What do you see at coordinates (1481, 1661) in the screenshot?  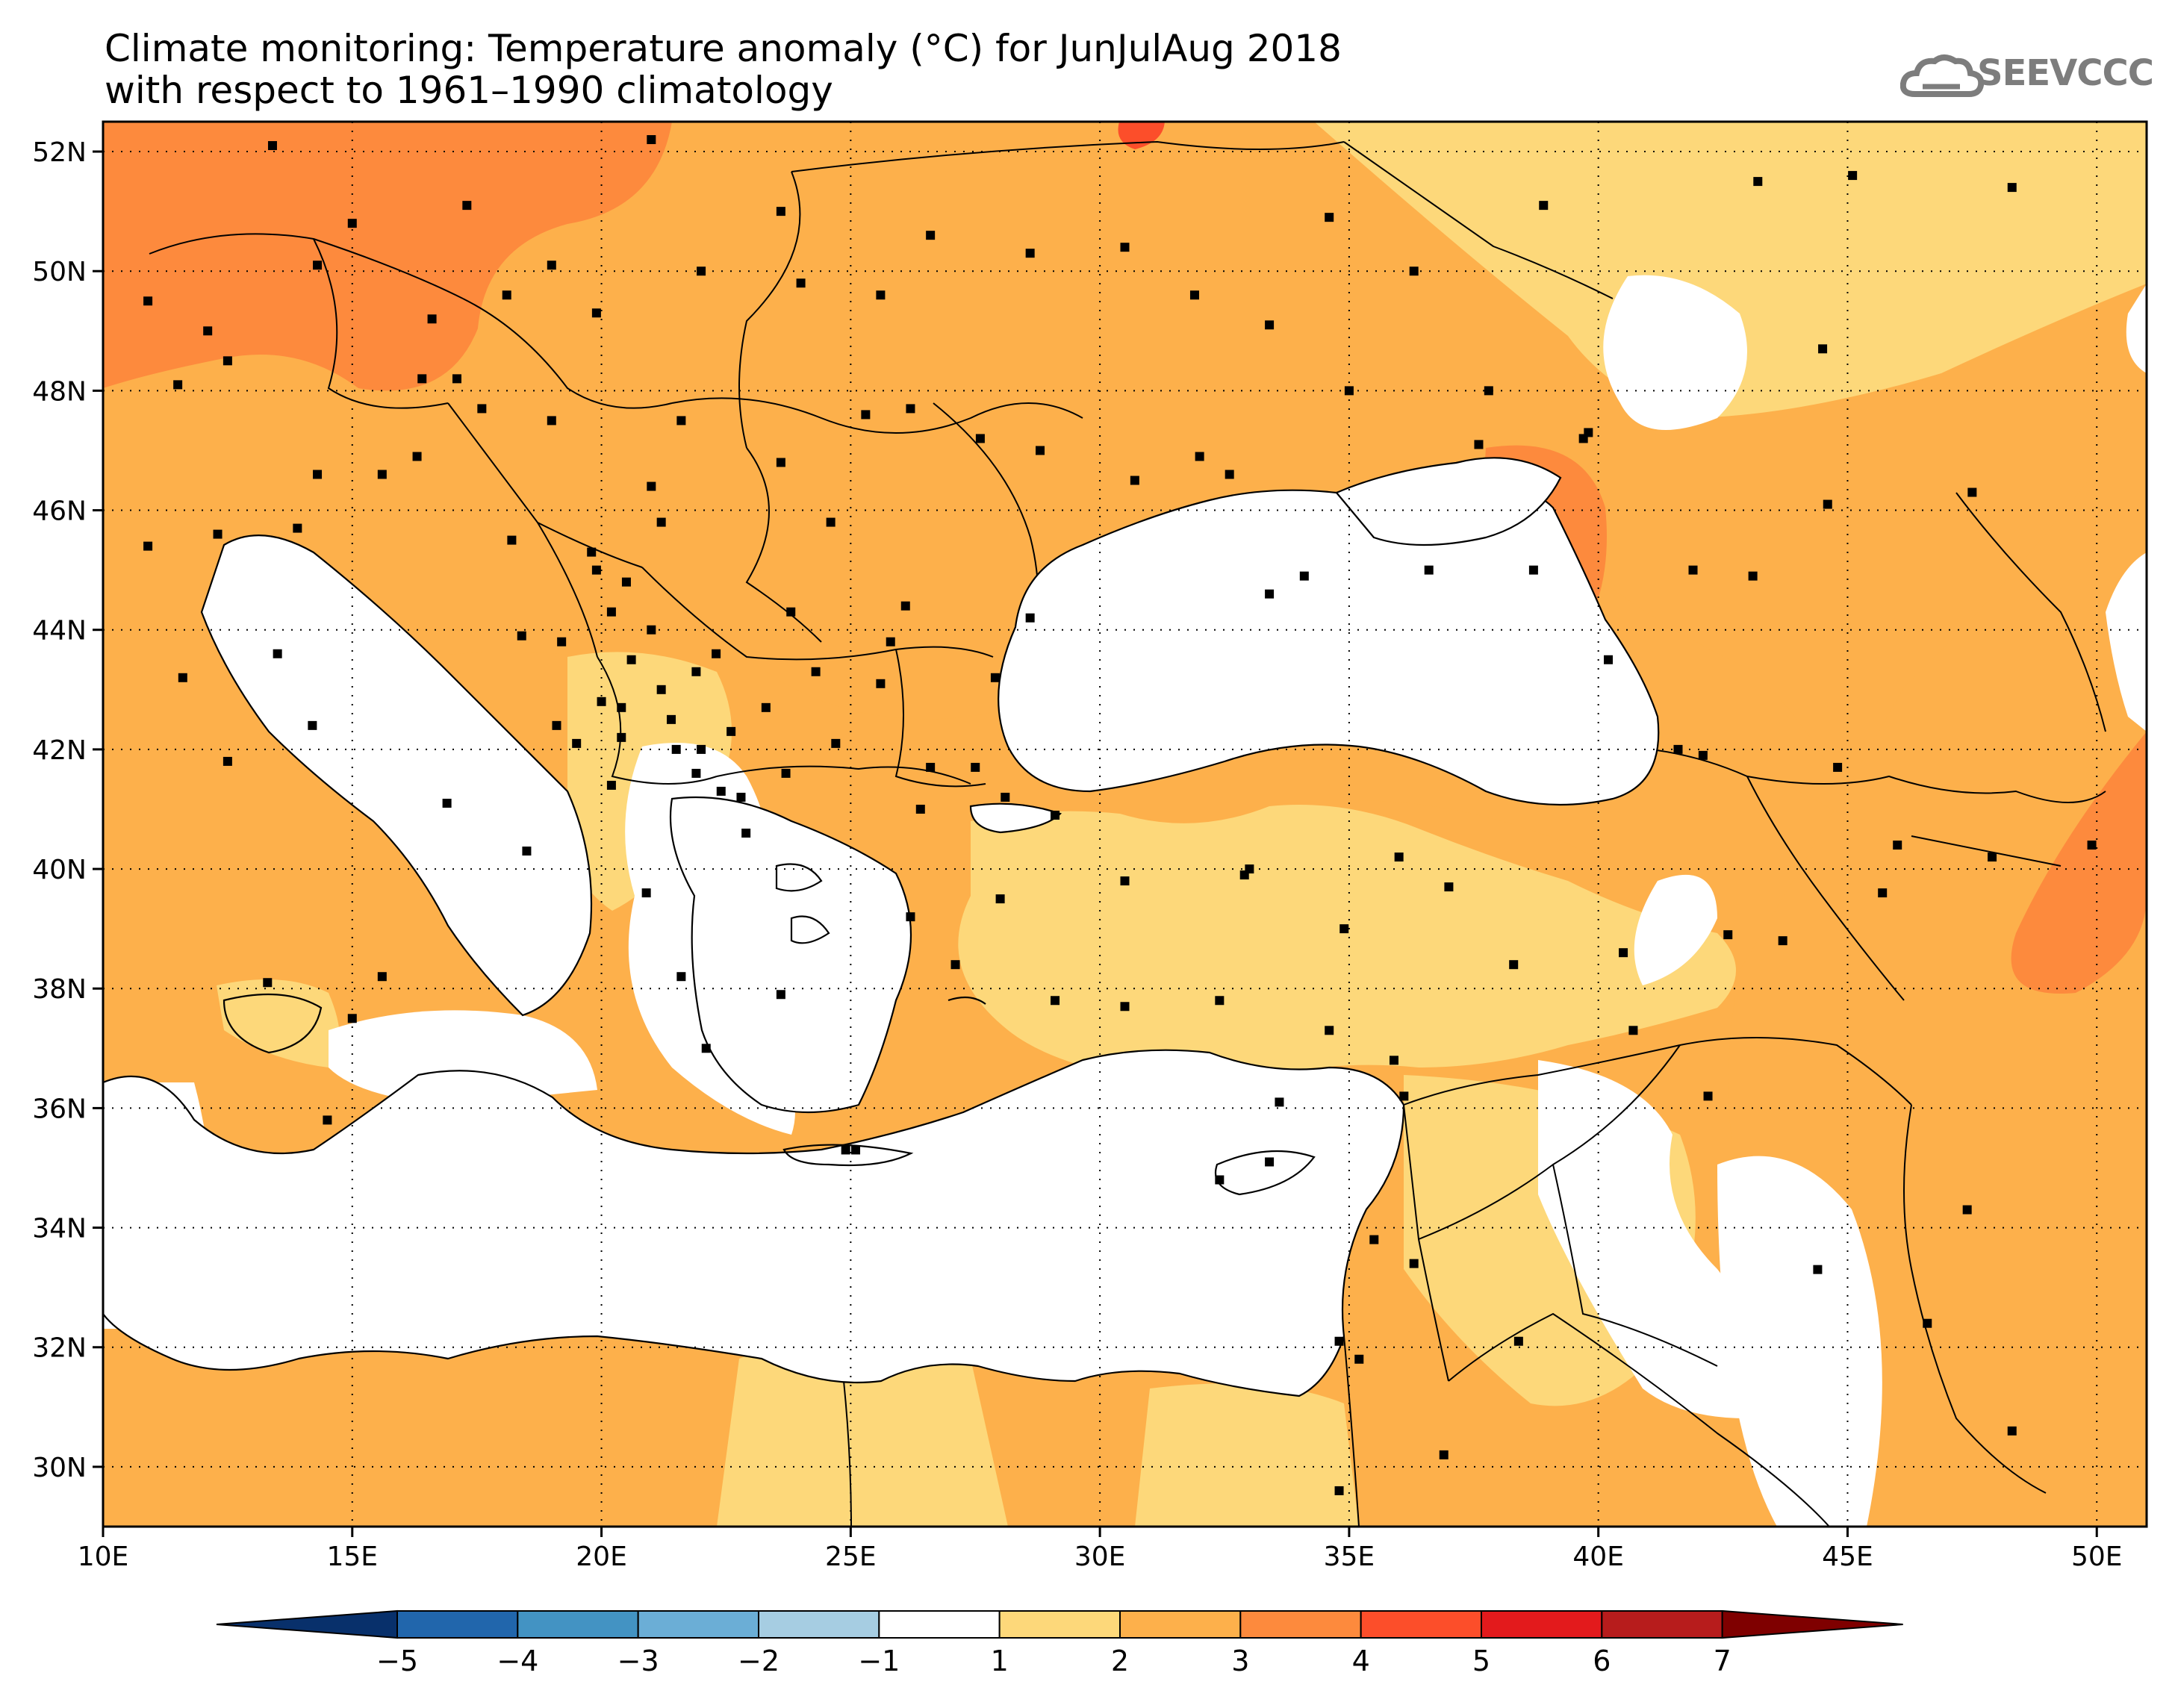 I see `colorbar-label: 5` at bounding box center [1481, 1661].